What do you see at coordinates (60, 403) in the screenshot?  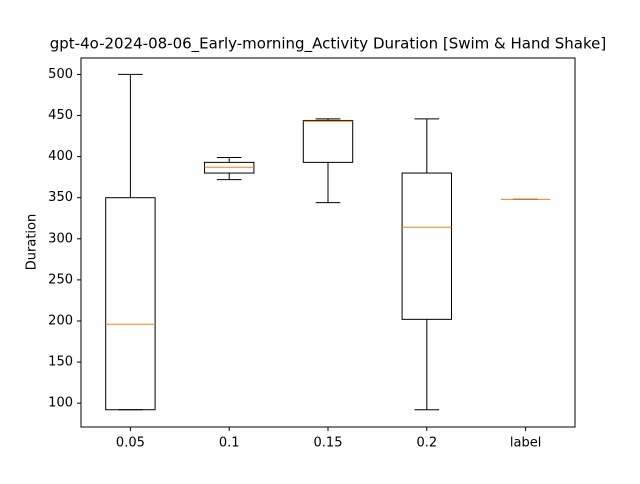 I see `y-tick-label: 100` at bounding box center [60, 403].